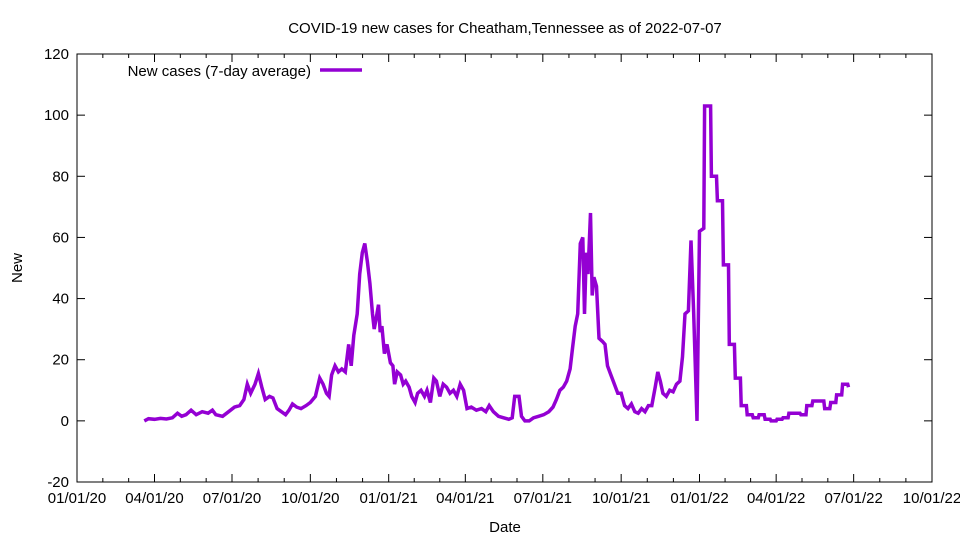 Image resolution: width=960 pixels, height=540 pixels. I want to click on x-tick-label: 07/01/20, so click(232, 498).